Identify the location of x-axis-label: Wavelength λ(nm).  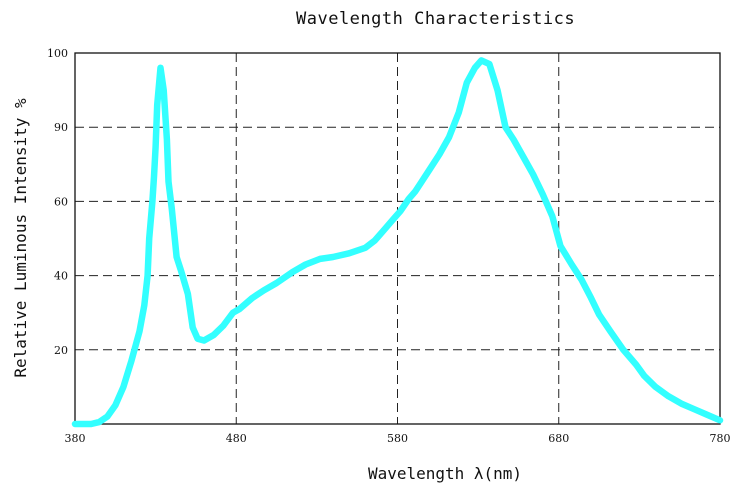
(445, 473).